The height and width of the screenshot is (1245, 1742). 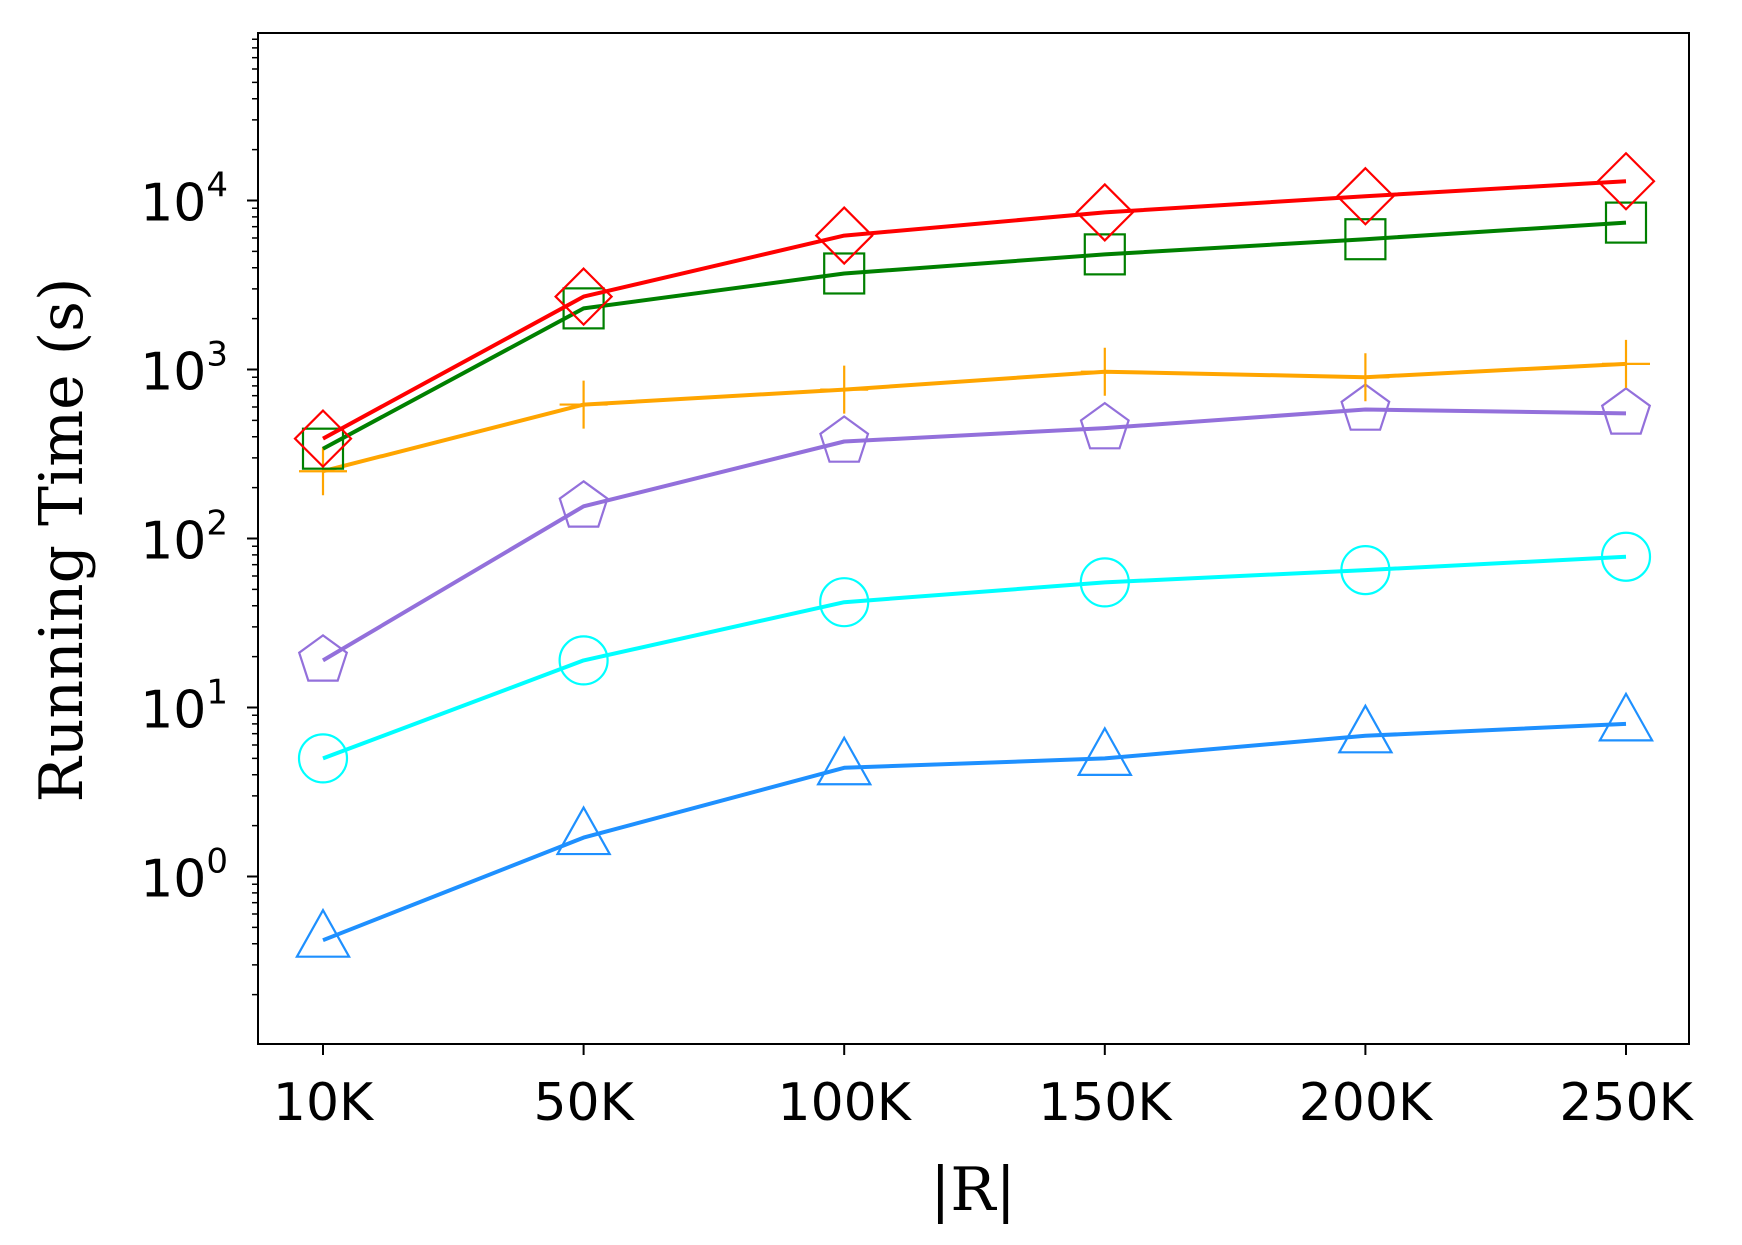 I want to click on y-tick-label: 10³, so click(x=184, y=369).